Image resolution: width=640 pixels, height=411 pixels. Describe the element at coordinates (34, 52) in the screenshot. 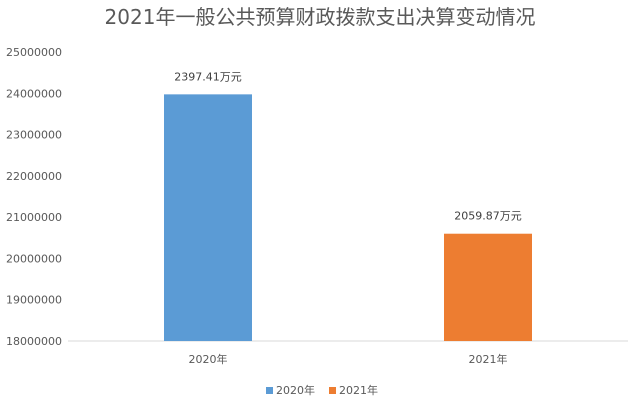

I see `y-tick-label: 25000000` at that location.